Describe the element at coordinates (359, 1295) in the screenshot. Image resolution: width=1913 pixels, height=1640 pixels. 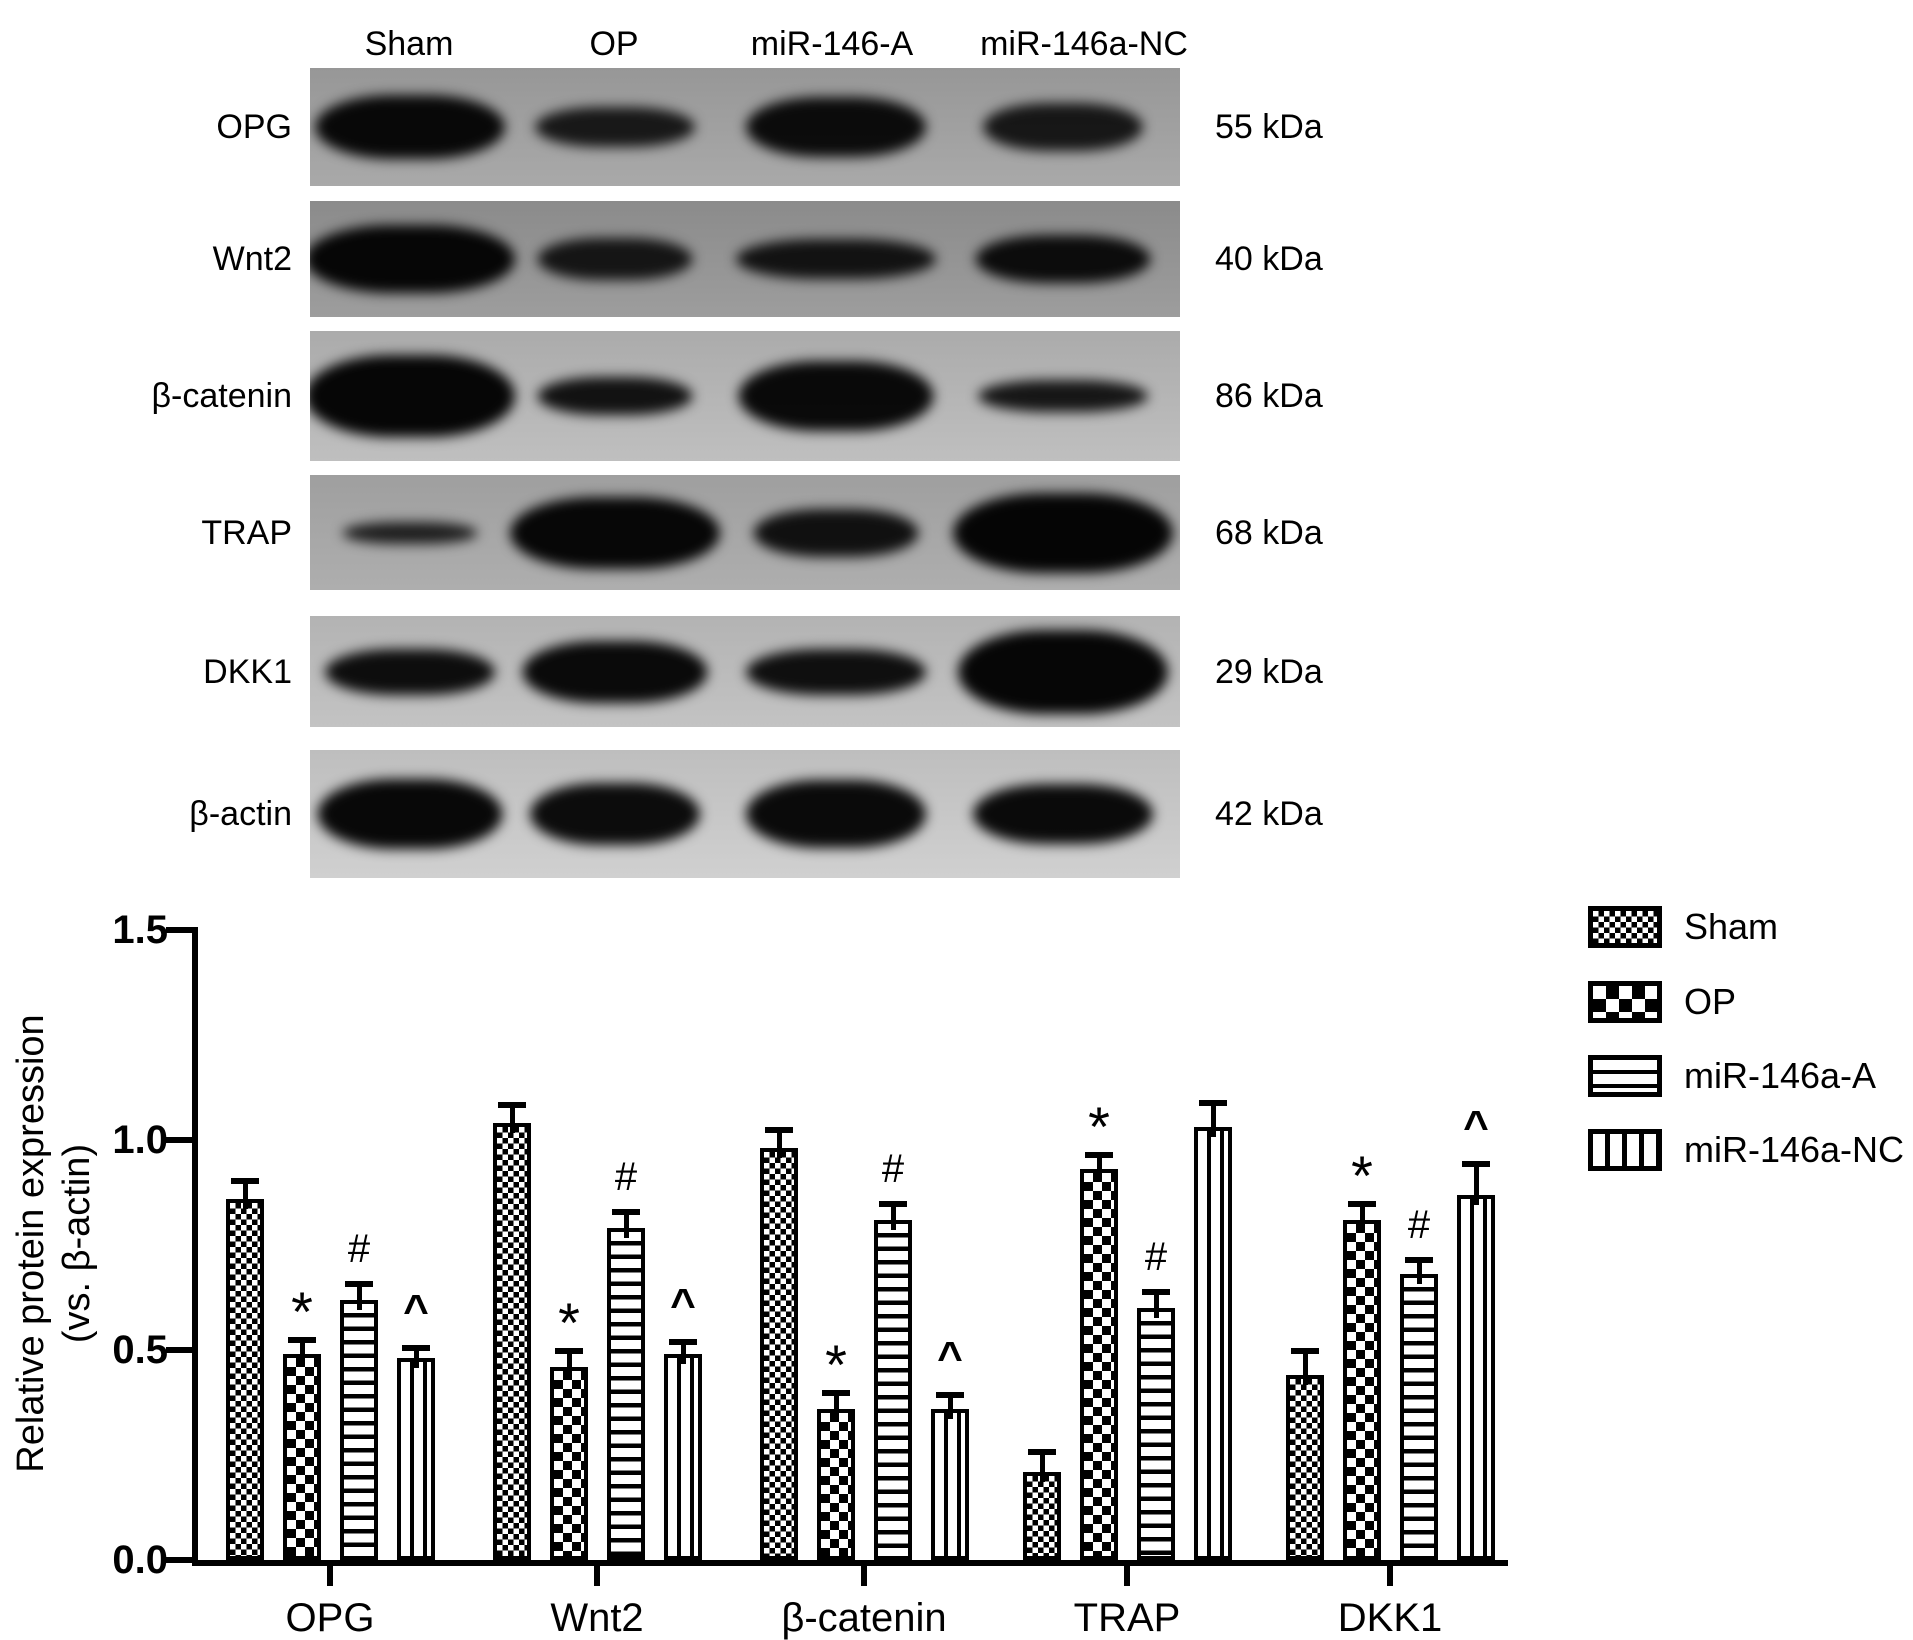
I see `error-bar-stem-opg-mir-146a-a` at that location.